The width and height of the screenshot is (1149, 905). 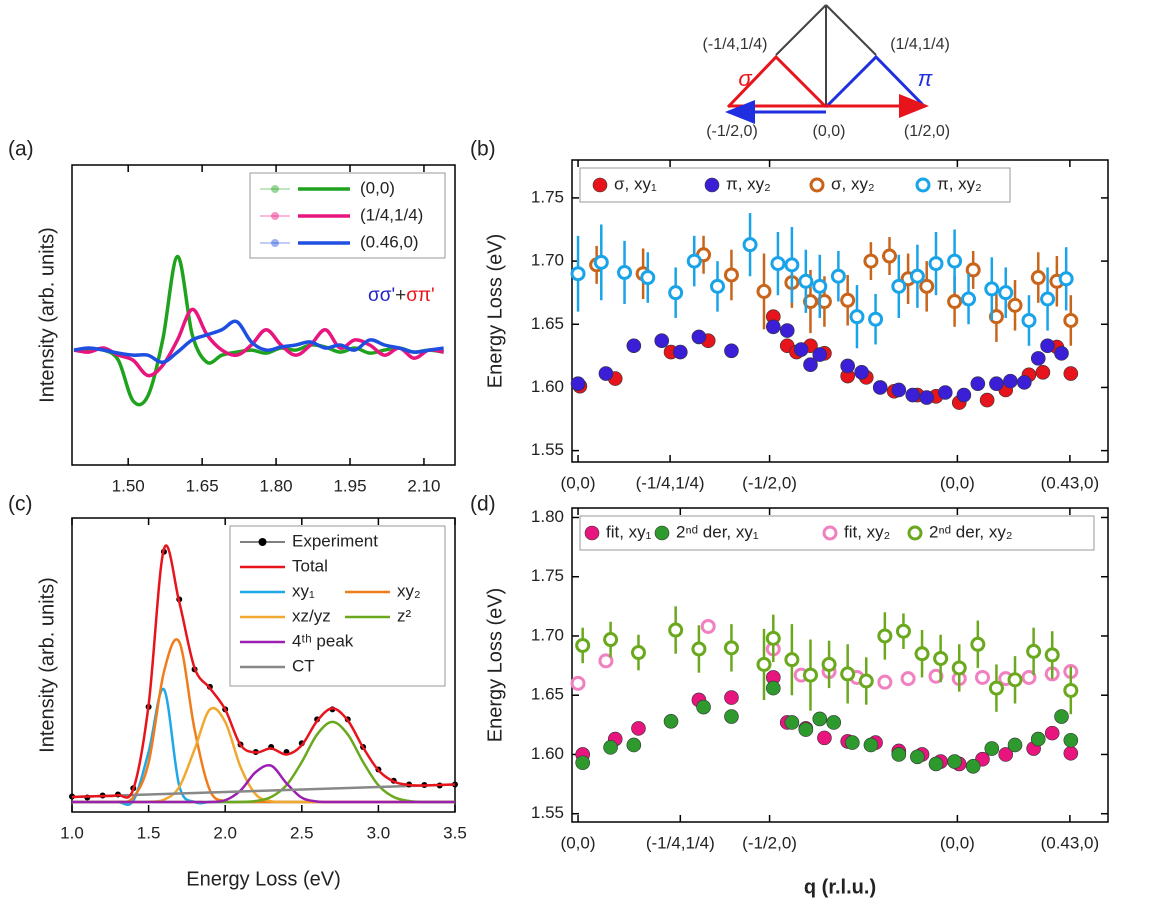 What do you see at coordinates (547, 196) in the screenshot?
I see `y-tick-label: 1.75` at bounding box center [547, 196].